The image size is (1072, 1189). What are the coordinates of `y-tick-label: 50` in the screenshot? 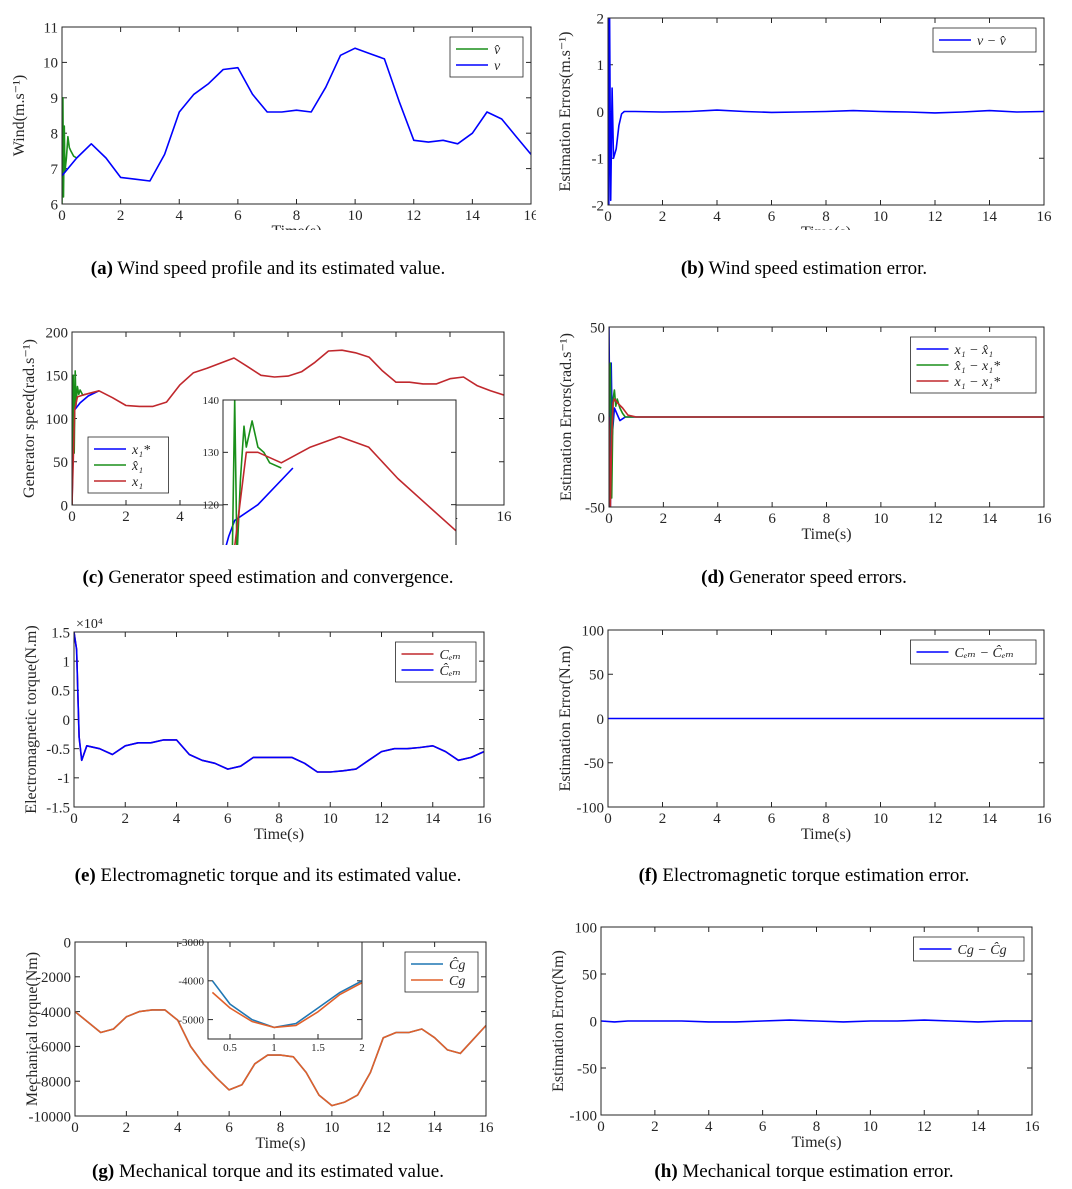 It's located at (597, 328).